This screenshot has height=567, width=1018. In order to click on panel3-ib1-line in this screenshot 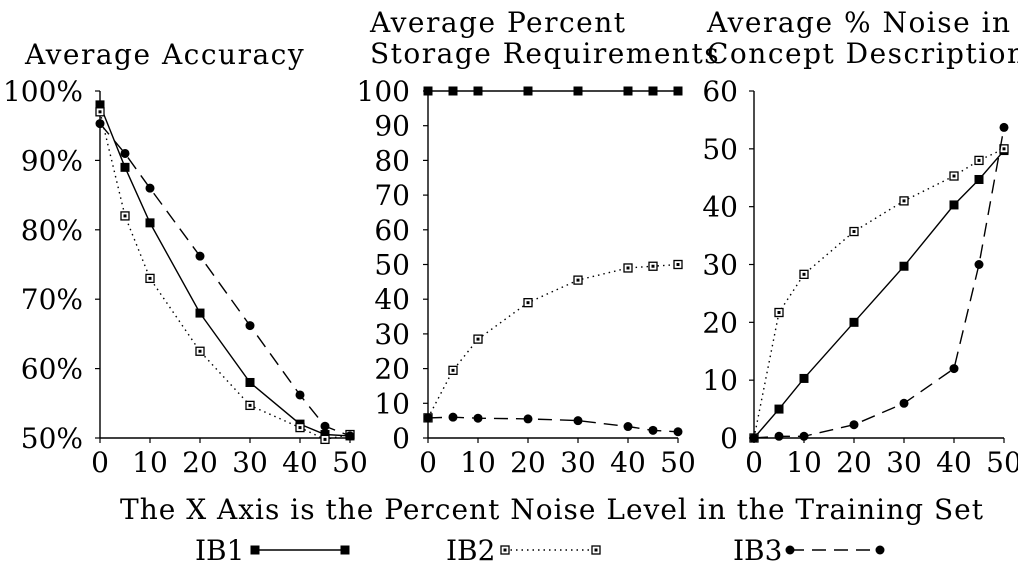, I will do `click(879, 294)`.